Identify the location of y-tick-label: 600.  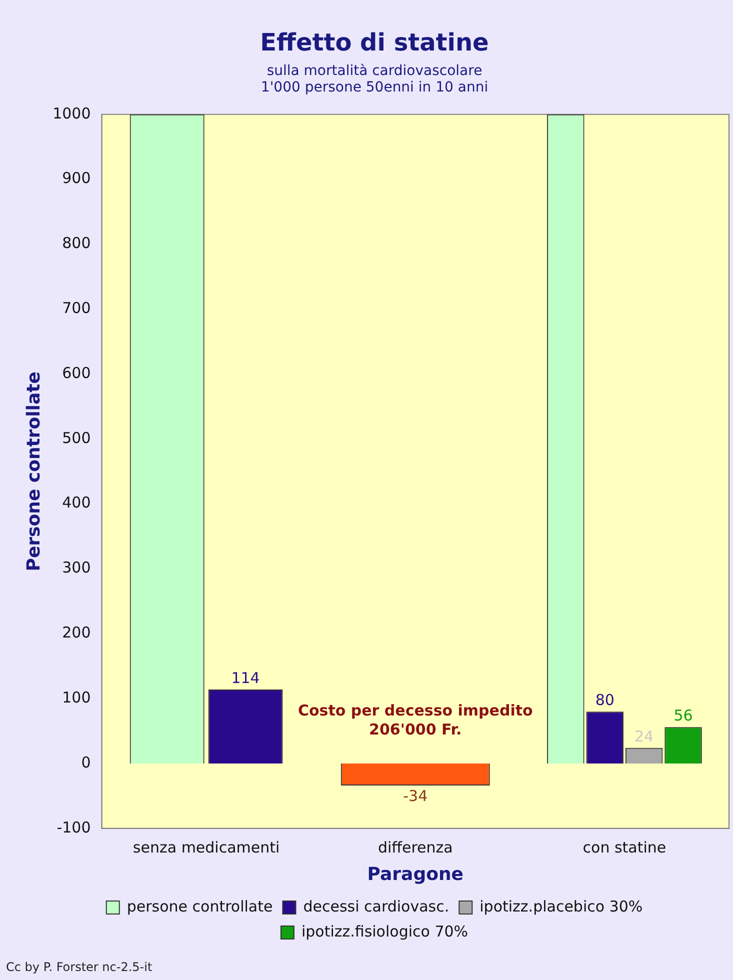
(76, 373).